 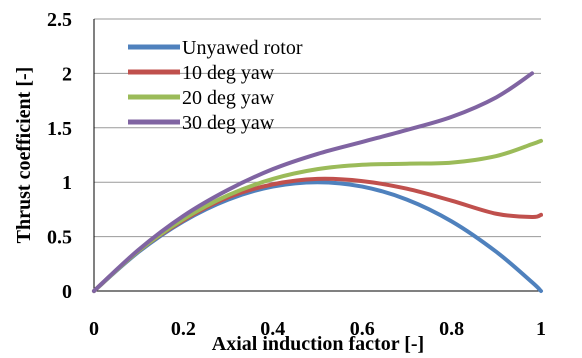 I want to click on y-tick-label: 1.5, so click(x=59, y=129).